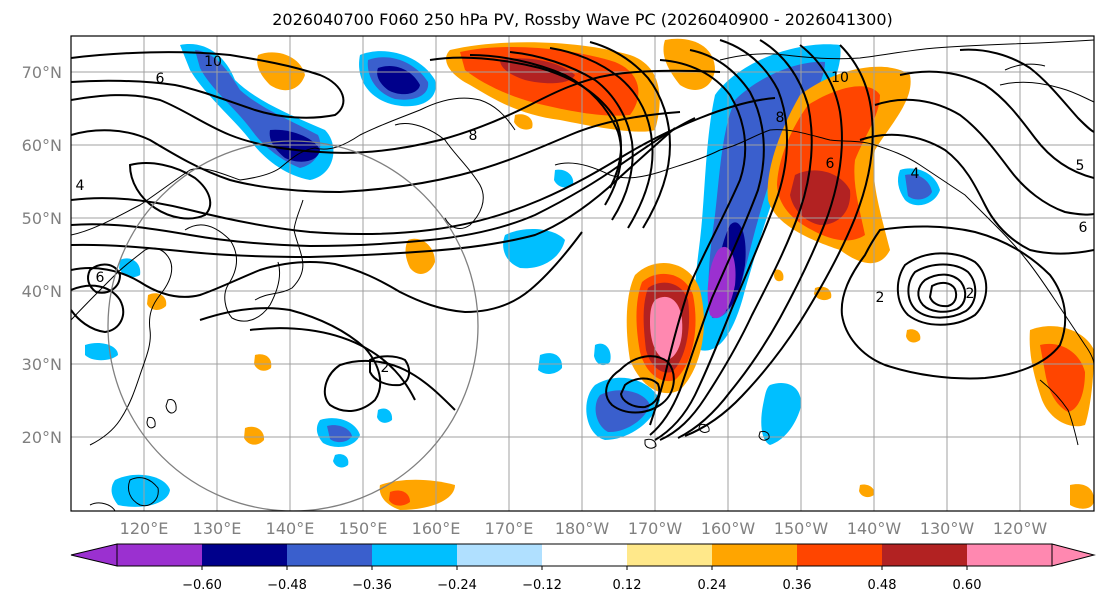 This screenshot has width=1105, height=604. What do you see at coordinates (728, 528) in the screenshot?
I see `lon-label: 160°W` at bounding box center [728, 528].